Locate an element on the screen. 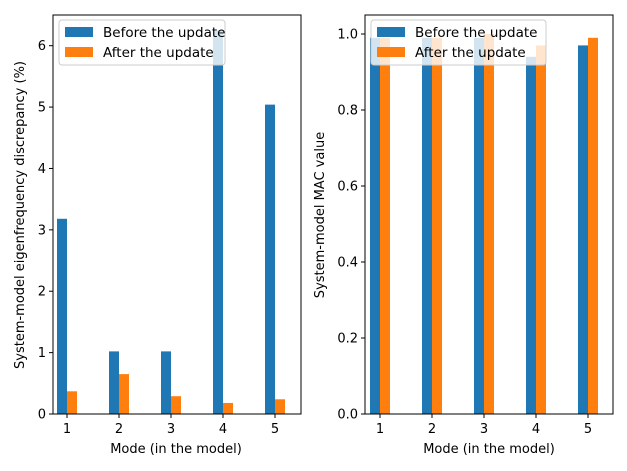  right-x-tick-label: 5 is located at coordinates (588, 429).